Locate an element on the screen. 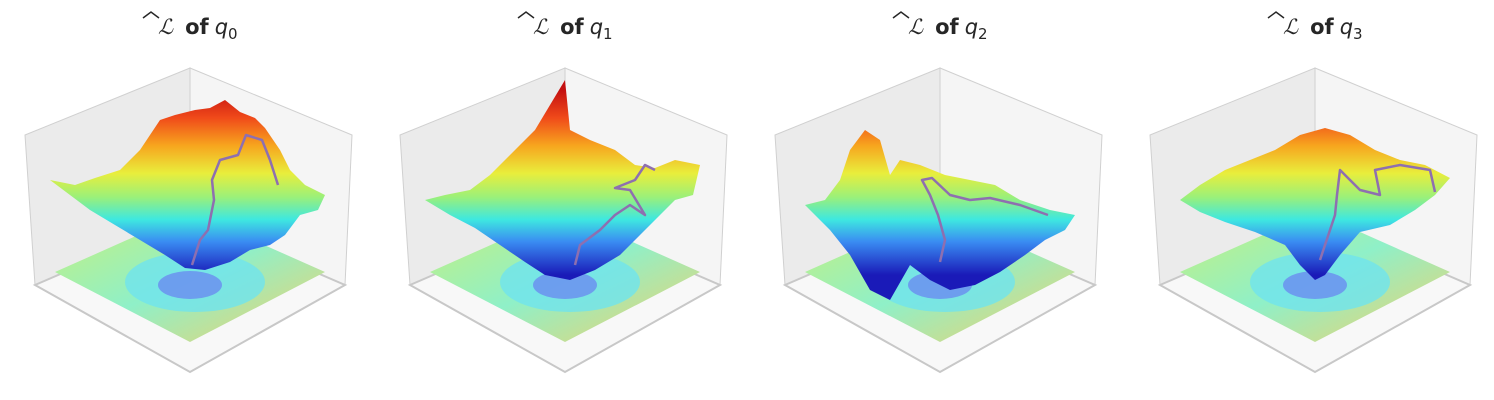 This screenshot has height=400, width=1494. title-part: 3 is located at coordinates (1358, 34).